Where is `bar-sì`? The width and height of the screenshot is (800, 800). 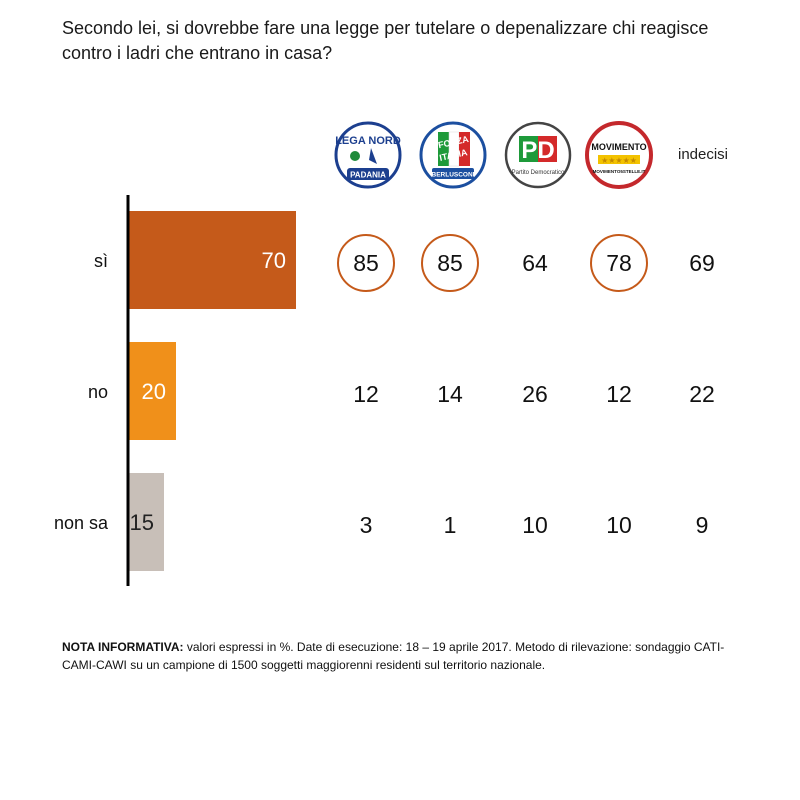 bar-sì is located at coordinates (212, 260).